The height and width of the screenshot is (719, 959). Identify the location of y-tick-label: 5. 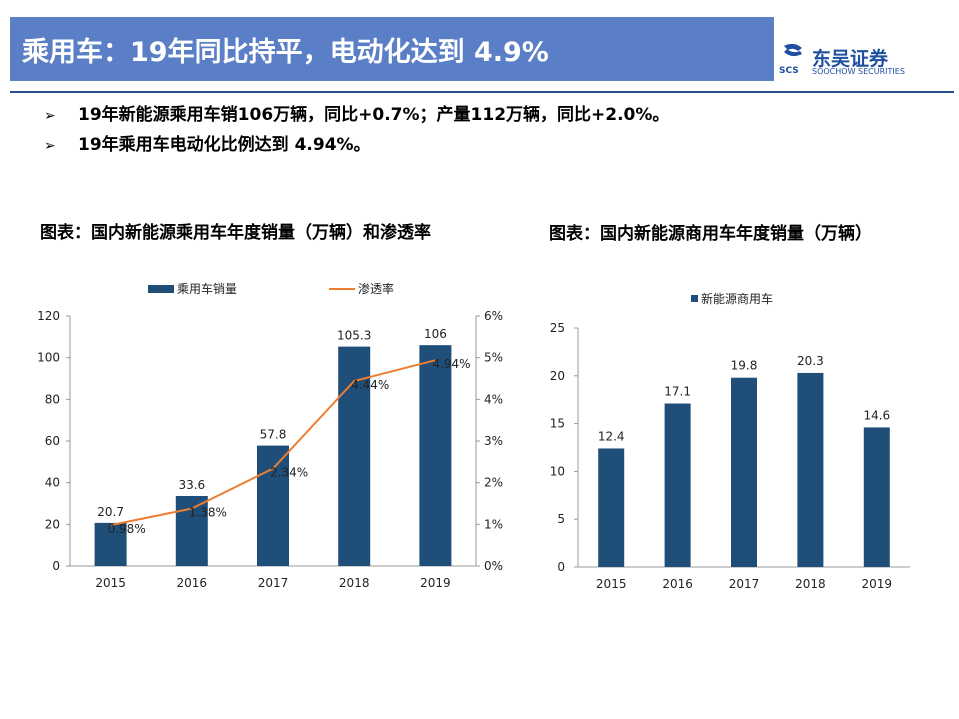
(561, 519).